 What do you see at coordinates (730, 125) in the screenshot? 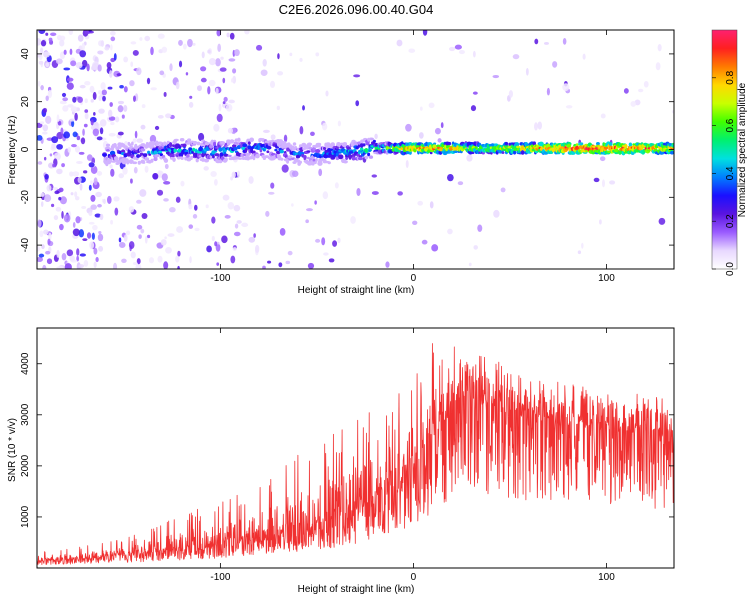
I see `colorbar-tick-label: 0.6` at bounding box center [730, 125].